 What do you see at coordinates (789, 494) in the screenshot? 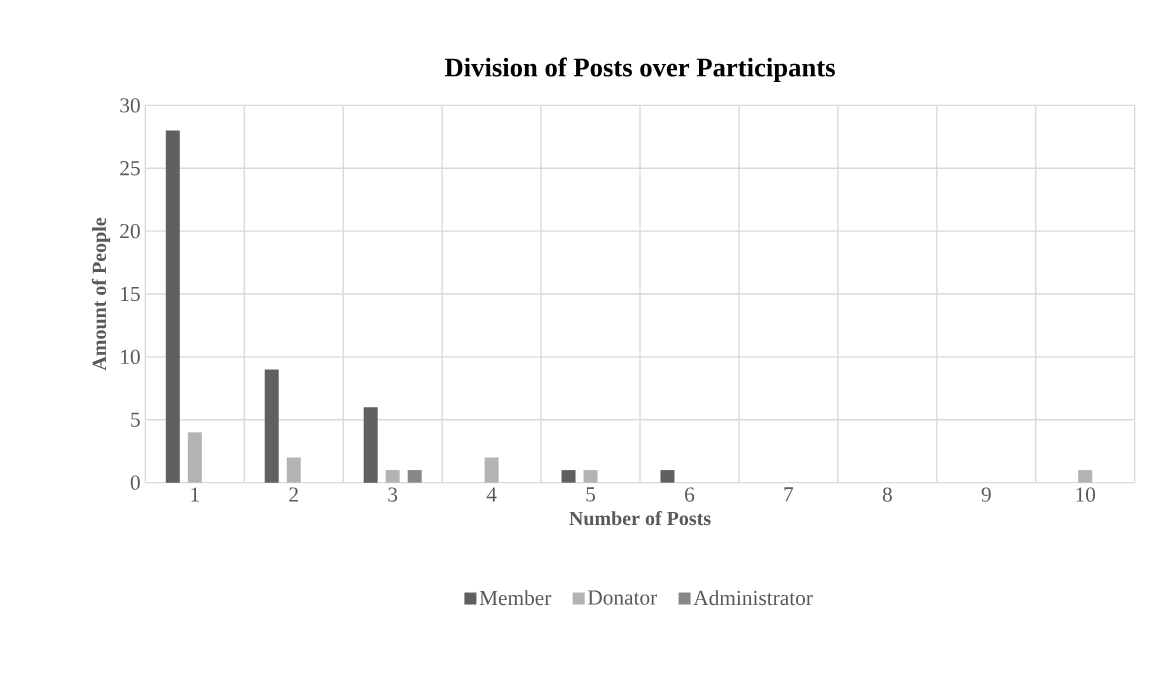
I see `x-tick-label: 7` at bounding box center [789, 494].